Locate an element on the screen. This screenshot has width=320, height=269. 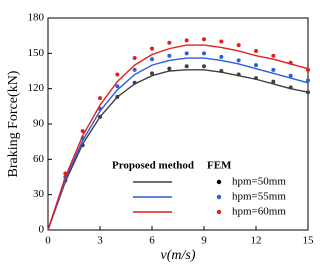
x-tick-label: 15 is located at coordinates (309, 241).